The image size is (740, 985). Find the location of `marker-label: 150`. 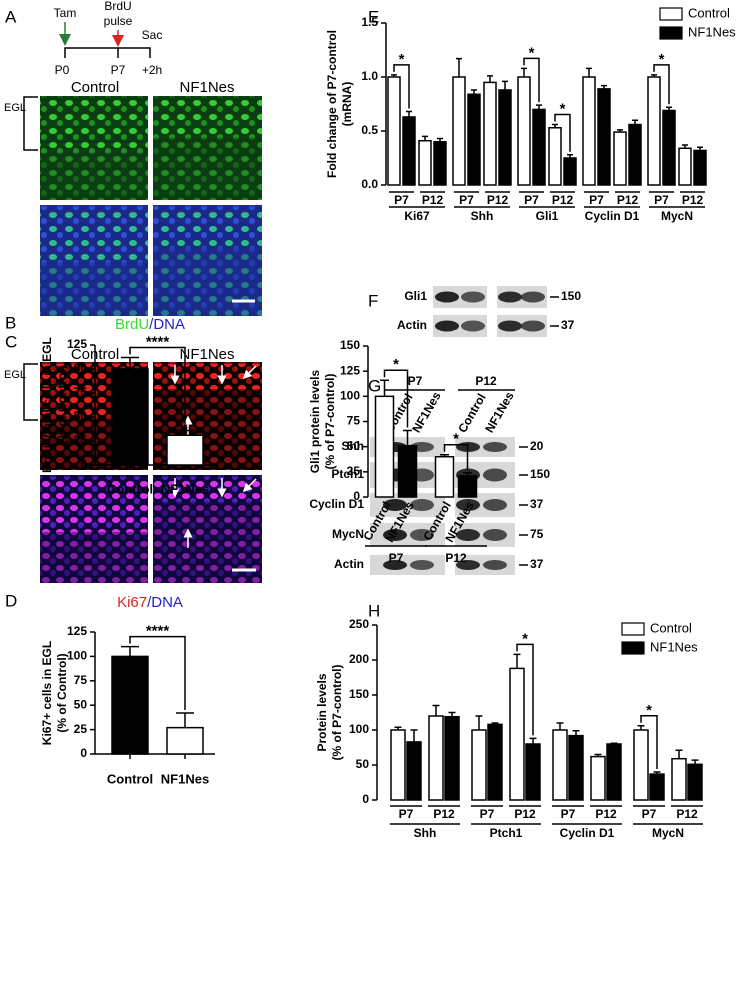

marker-label: 150 is located at coordinates (540, 474).